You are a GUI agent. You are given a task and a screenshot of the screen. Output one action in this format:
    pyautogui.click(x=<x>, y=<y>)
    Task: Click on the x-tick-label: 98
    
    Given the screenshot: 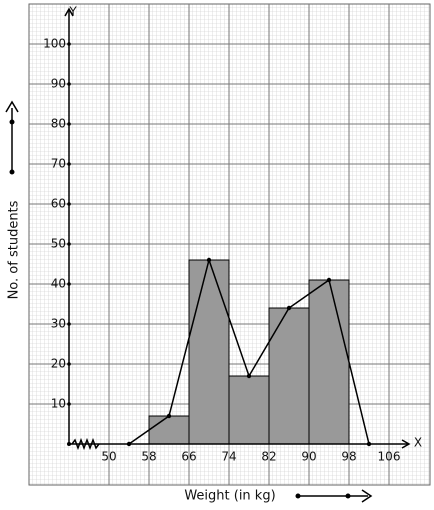 What is the action you would take?
    pyautogui.click(x=348, y=457)
    